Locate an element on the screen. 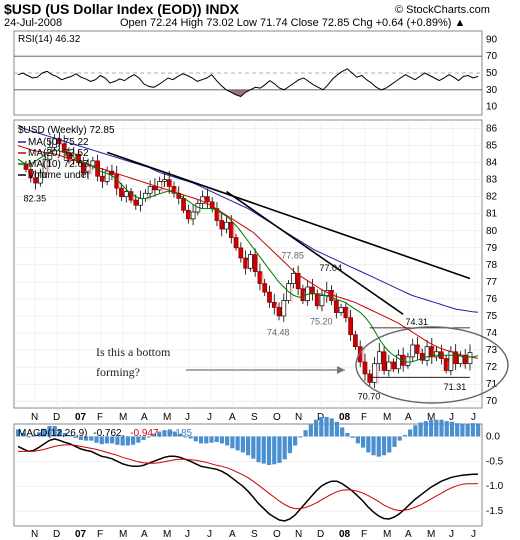 The height and width of the screenshot is (540, 520). price-tick-label: 75 is located at coordinates (492, 316).